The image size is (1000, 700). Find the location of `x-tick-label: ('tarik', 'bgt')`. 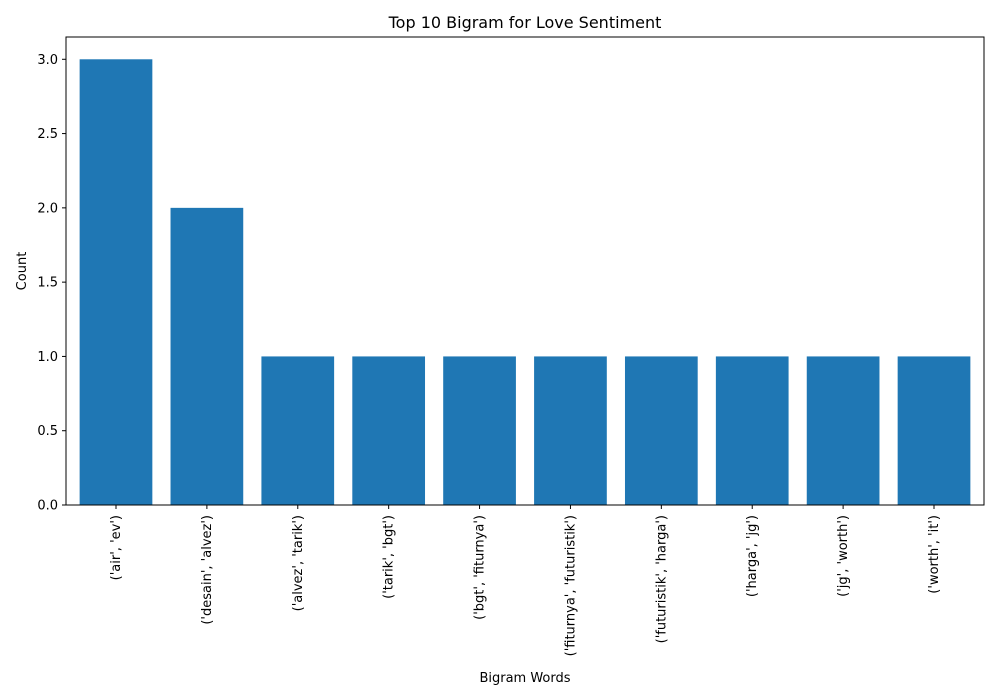

x-tick-label: ('tarik', 'bgt') is located at coordinates (389, 557).